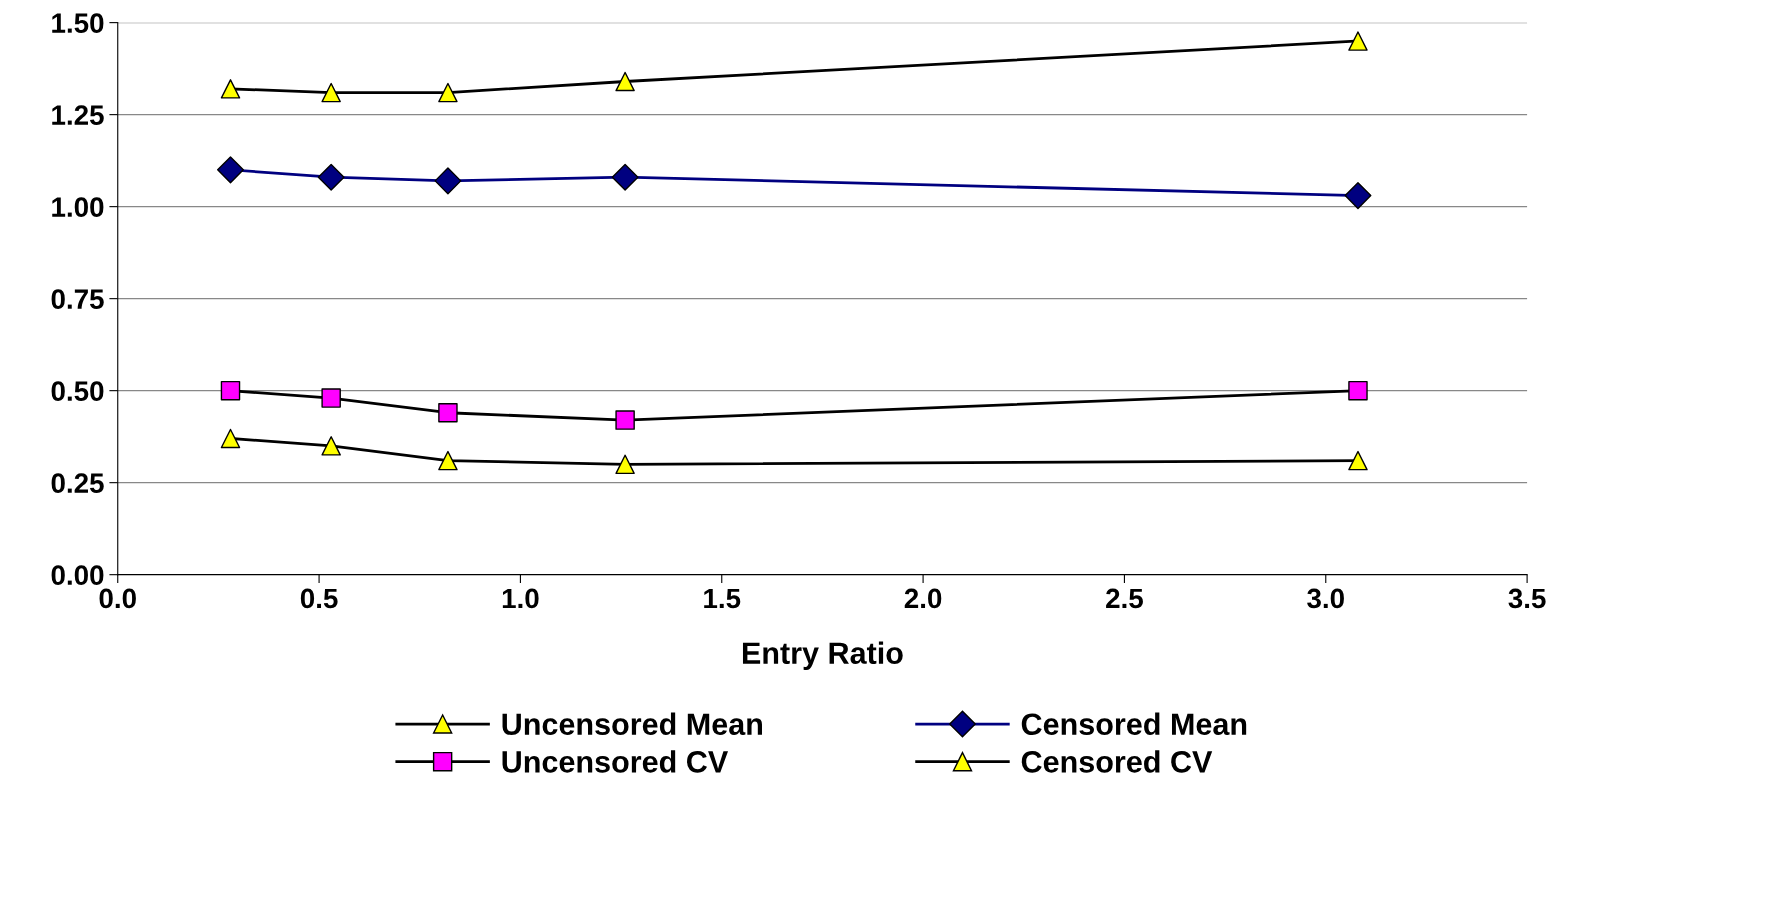 Image resolution: width=1784 pixels, height=905 pixels. Describe the element at coordinates (923, 598) in the screenshot. I see `x-tick-label: 2.0` at that location.